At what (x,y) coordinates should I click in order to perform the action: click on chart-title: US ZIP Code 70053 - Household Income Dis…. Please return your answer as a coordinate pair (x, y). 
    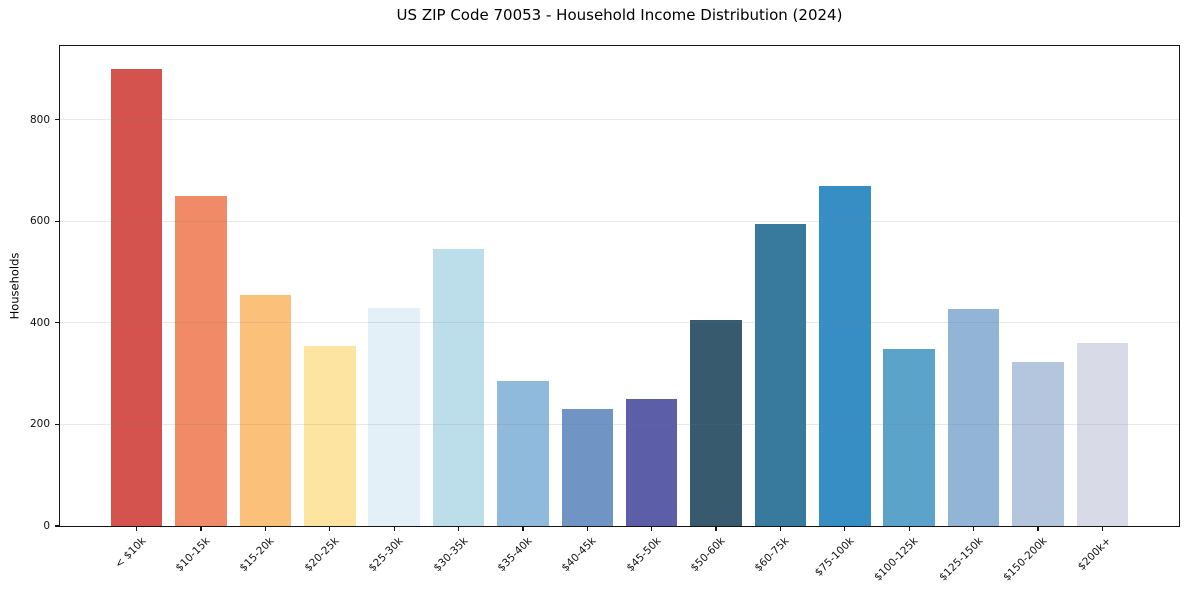
    Looking at the image, I should click on (619, 15).